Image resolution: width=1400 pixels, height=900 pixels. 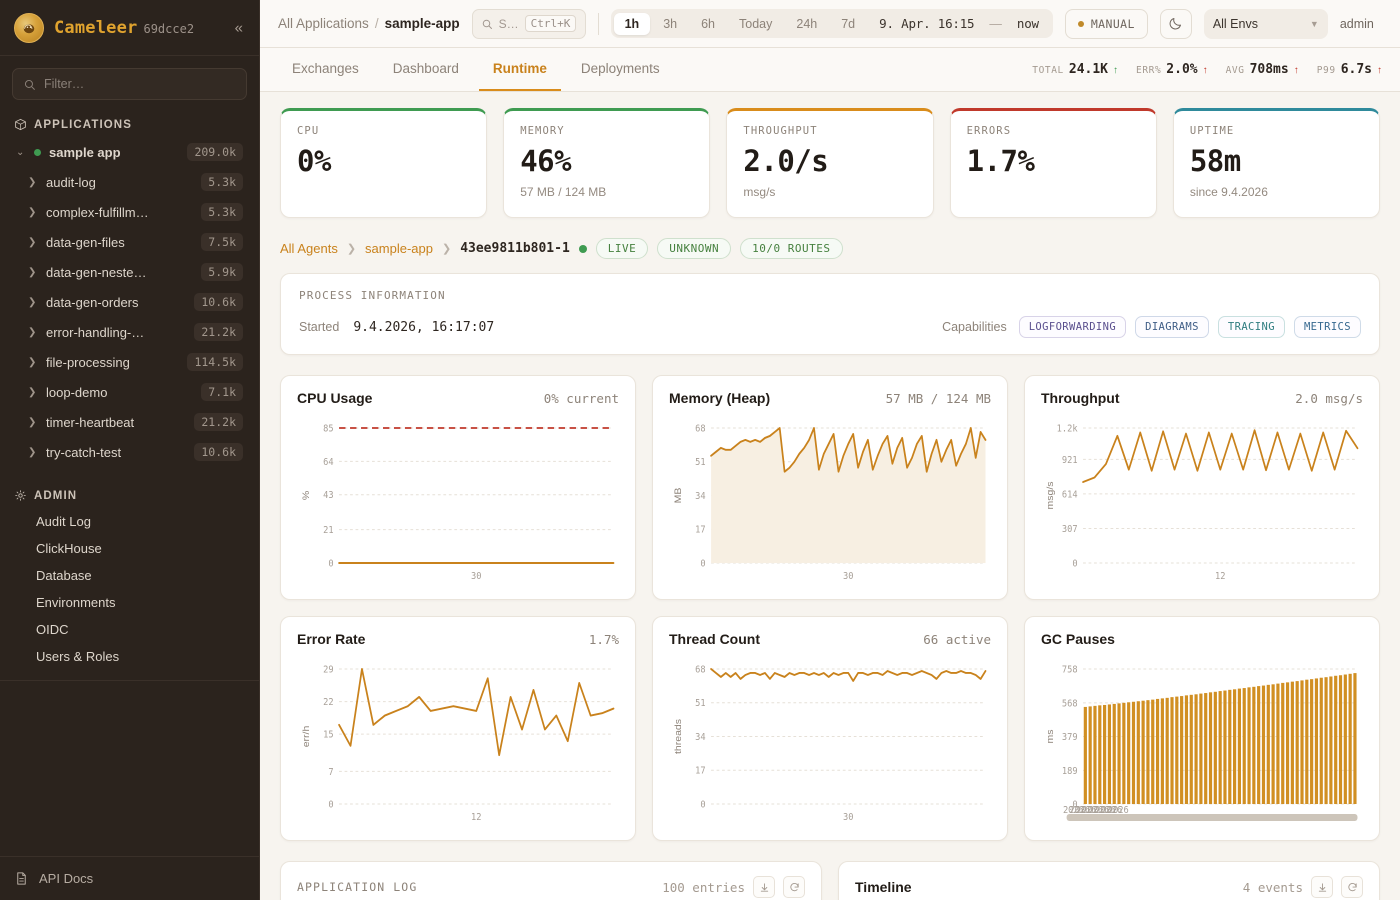 What do you see at coordinates (425, 68) in the screenshot?
I see `tab-dashboard: Dashboard` at bounding box center [425, 68].